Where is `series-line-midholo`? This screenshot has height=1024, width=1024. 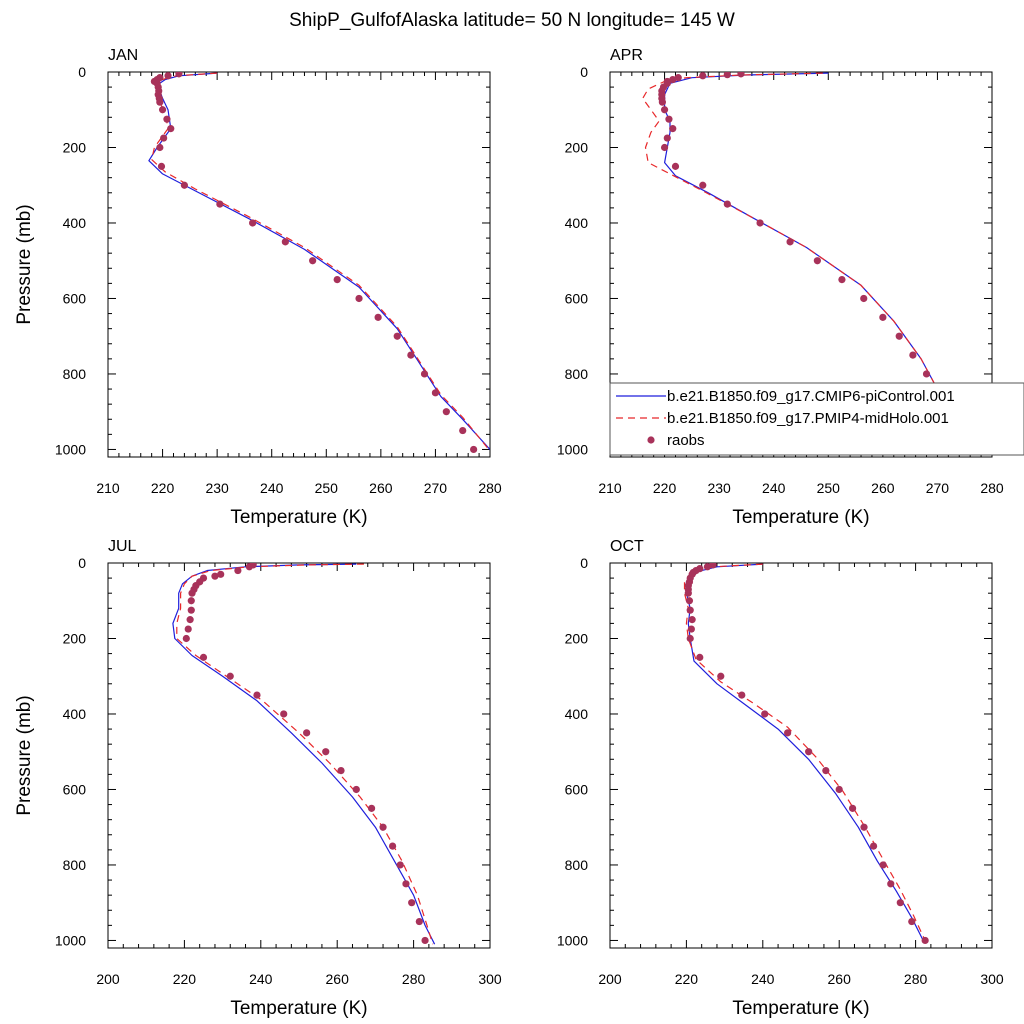
series-line-midholo is located at coordinates (804, 752).